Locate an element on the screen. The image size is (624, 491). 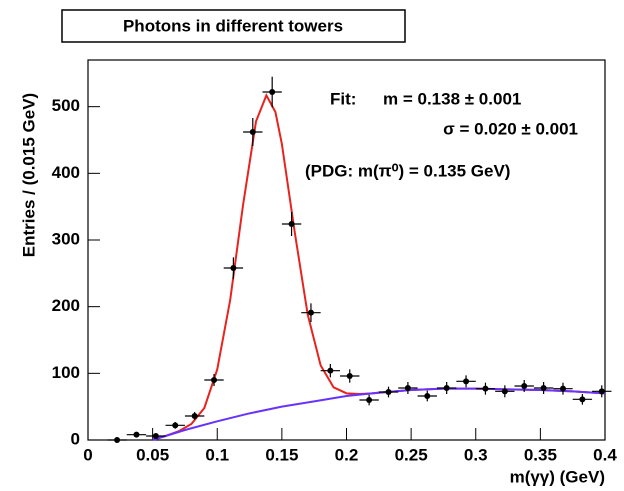
y-tick-label: 200 is located at coordinates (66, 305).